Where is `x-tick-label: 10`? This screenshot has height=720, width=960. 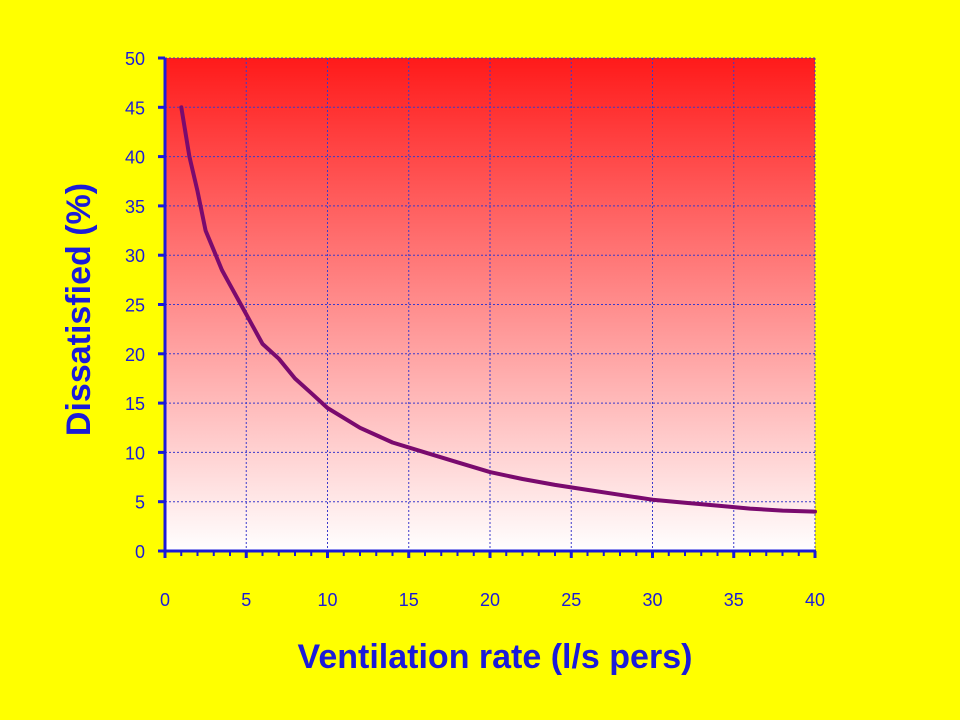 x-tick-label: 10 is located at coordinates (327, 600).